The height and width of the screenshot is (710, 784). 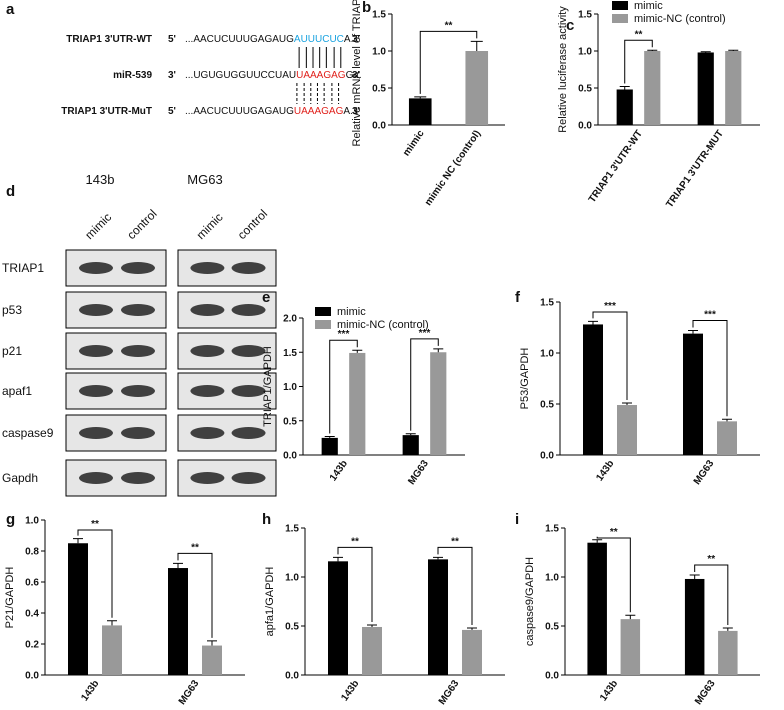 What do you see at coordinates (518, 297) in the screenshot?
I see `panel-label: f` at bounding box center [518, 297].